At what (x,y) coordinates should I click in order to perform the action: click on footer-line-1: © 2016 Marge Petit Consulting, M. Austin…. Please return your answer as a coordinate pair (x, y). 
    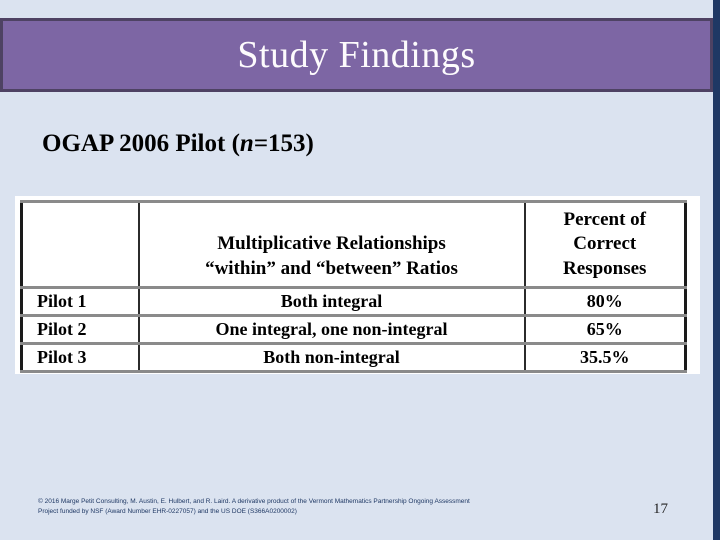
    Looking at the image, I should click on (254, 501).